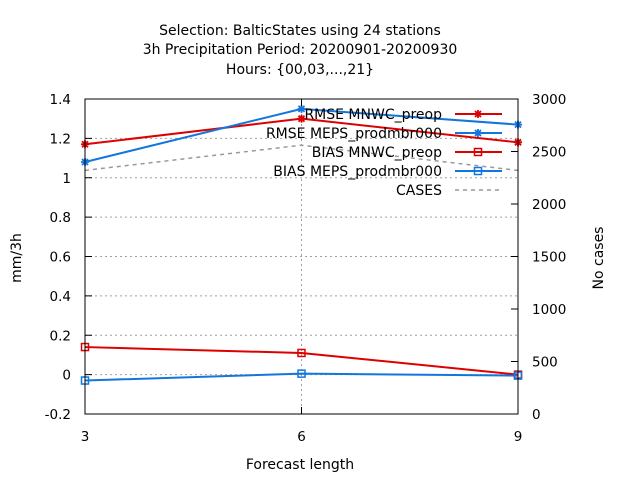 This screenshot has width=640, height=480. Describe the element at coordinates (549, 205) in the screenshot. I see `y2-tick-label: 2000` at that location.